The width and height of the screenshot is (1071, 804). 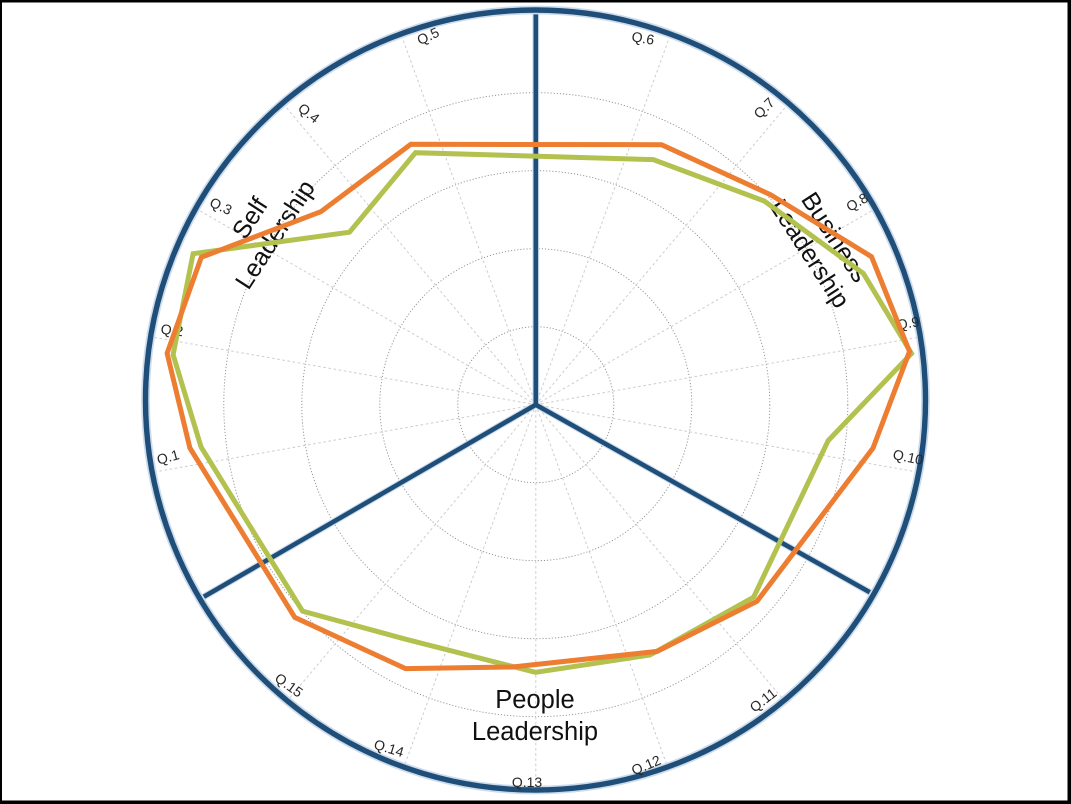 I want to click on svg-text: Q.1, so click(x=168, y=456).